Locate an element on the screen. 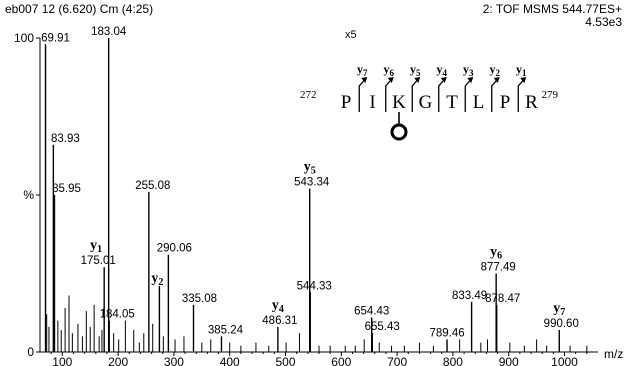  ion-label-sub: 6 is located at coordinates (499, 256).